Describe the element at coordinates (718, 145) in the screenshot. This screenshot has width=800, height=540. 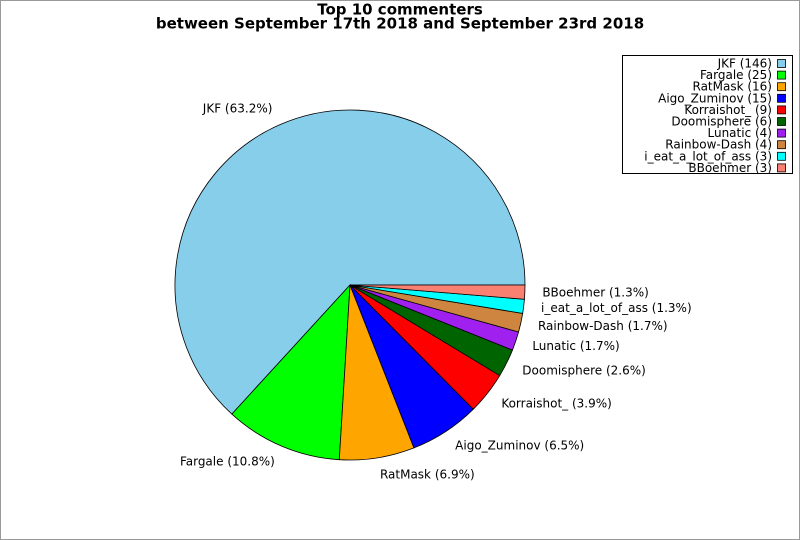
I see `legend-label: Rainbow-Dash (4)` at that location.